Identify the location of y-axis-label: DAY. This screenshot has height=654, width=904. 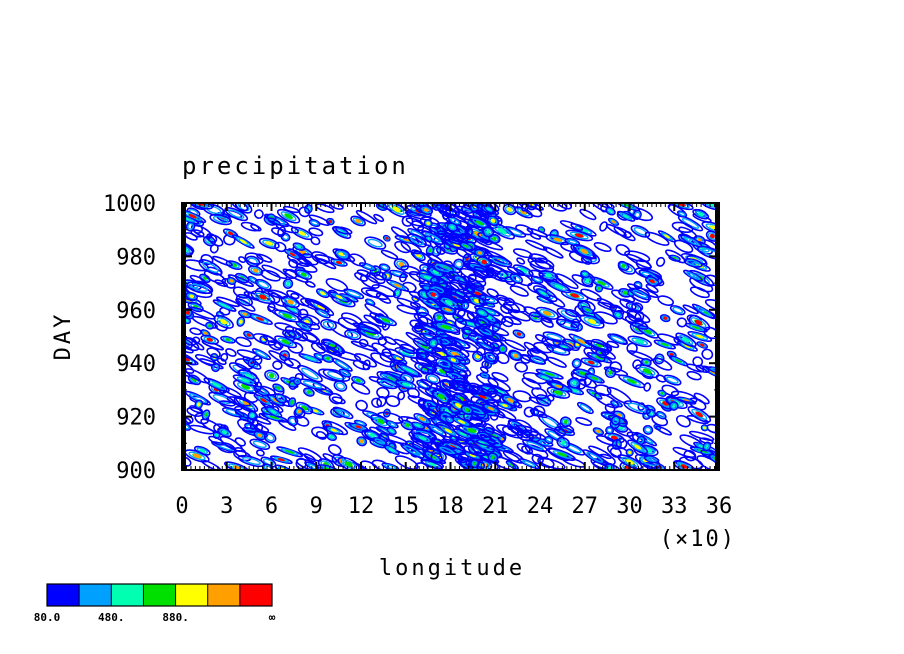
(63, 336).